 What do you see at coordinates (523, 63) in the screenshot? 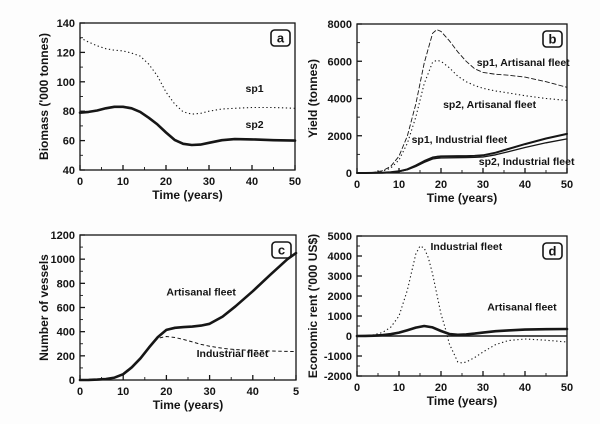
I see `b-annotation-sp1-artisanal-fleet: sp1, Artisanal fleet` at bounding box center [523, 63].